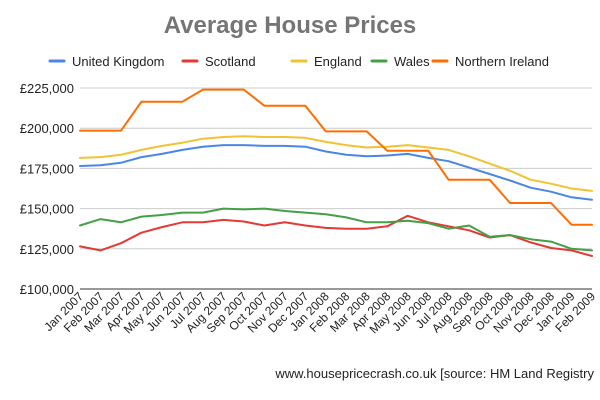 The height and width of the screenshot is (400, 600). Describe the element at coordinates (502, 61) in the screenshot. I see `legend-label: Northern Ireland` at that location.